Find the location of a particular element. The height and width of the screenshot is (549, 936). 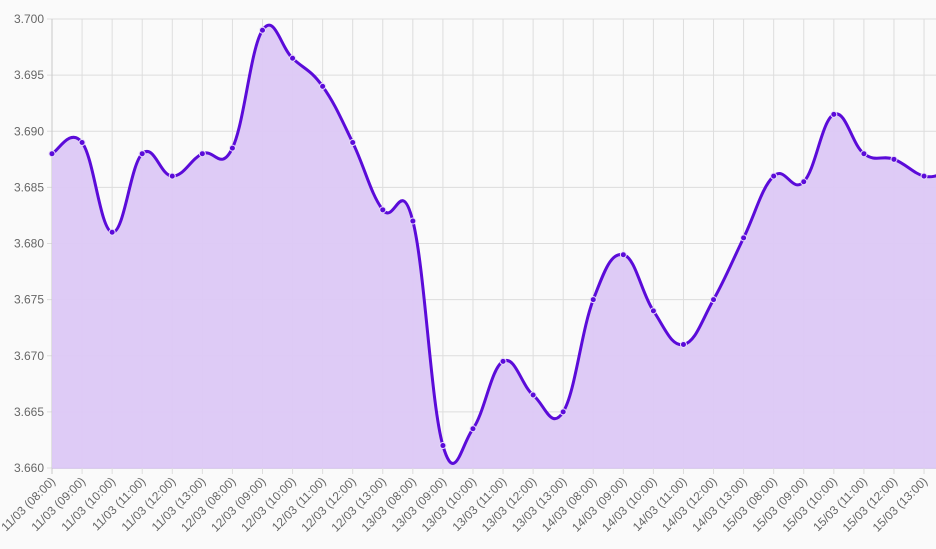

y-tick-label: 3.675 is located at coordinates (29, 300).